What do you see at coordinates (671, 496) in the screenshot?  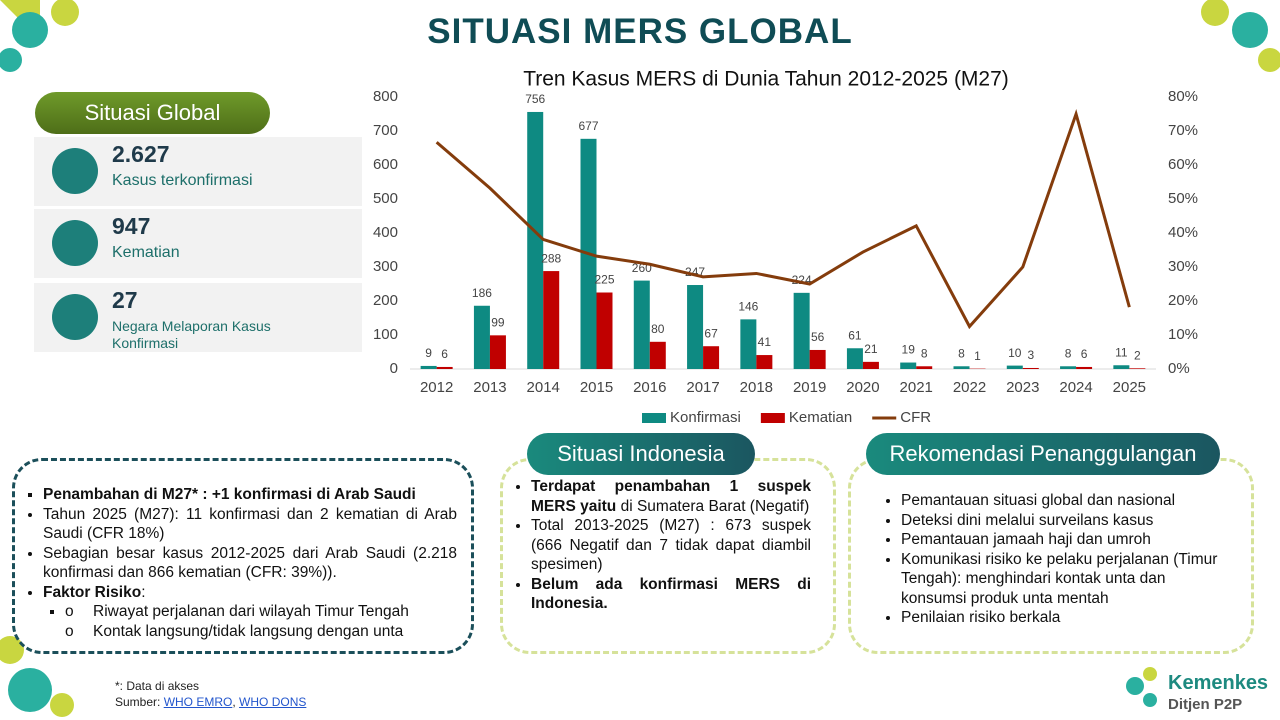 I see `text-segment: Terdapat penambahan 1 suspek MERS yaitu` at bounding box center [671, 496].